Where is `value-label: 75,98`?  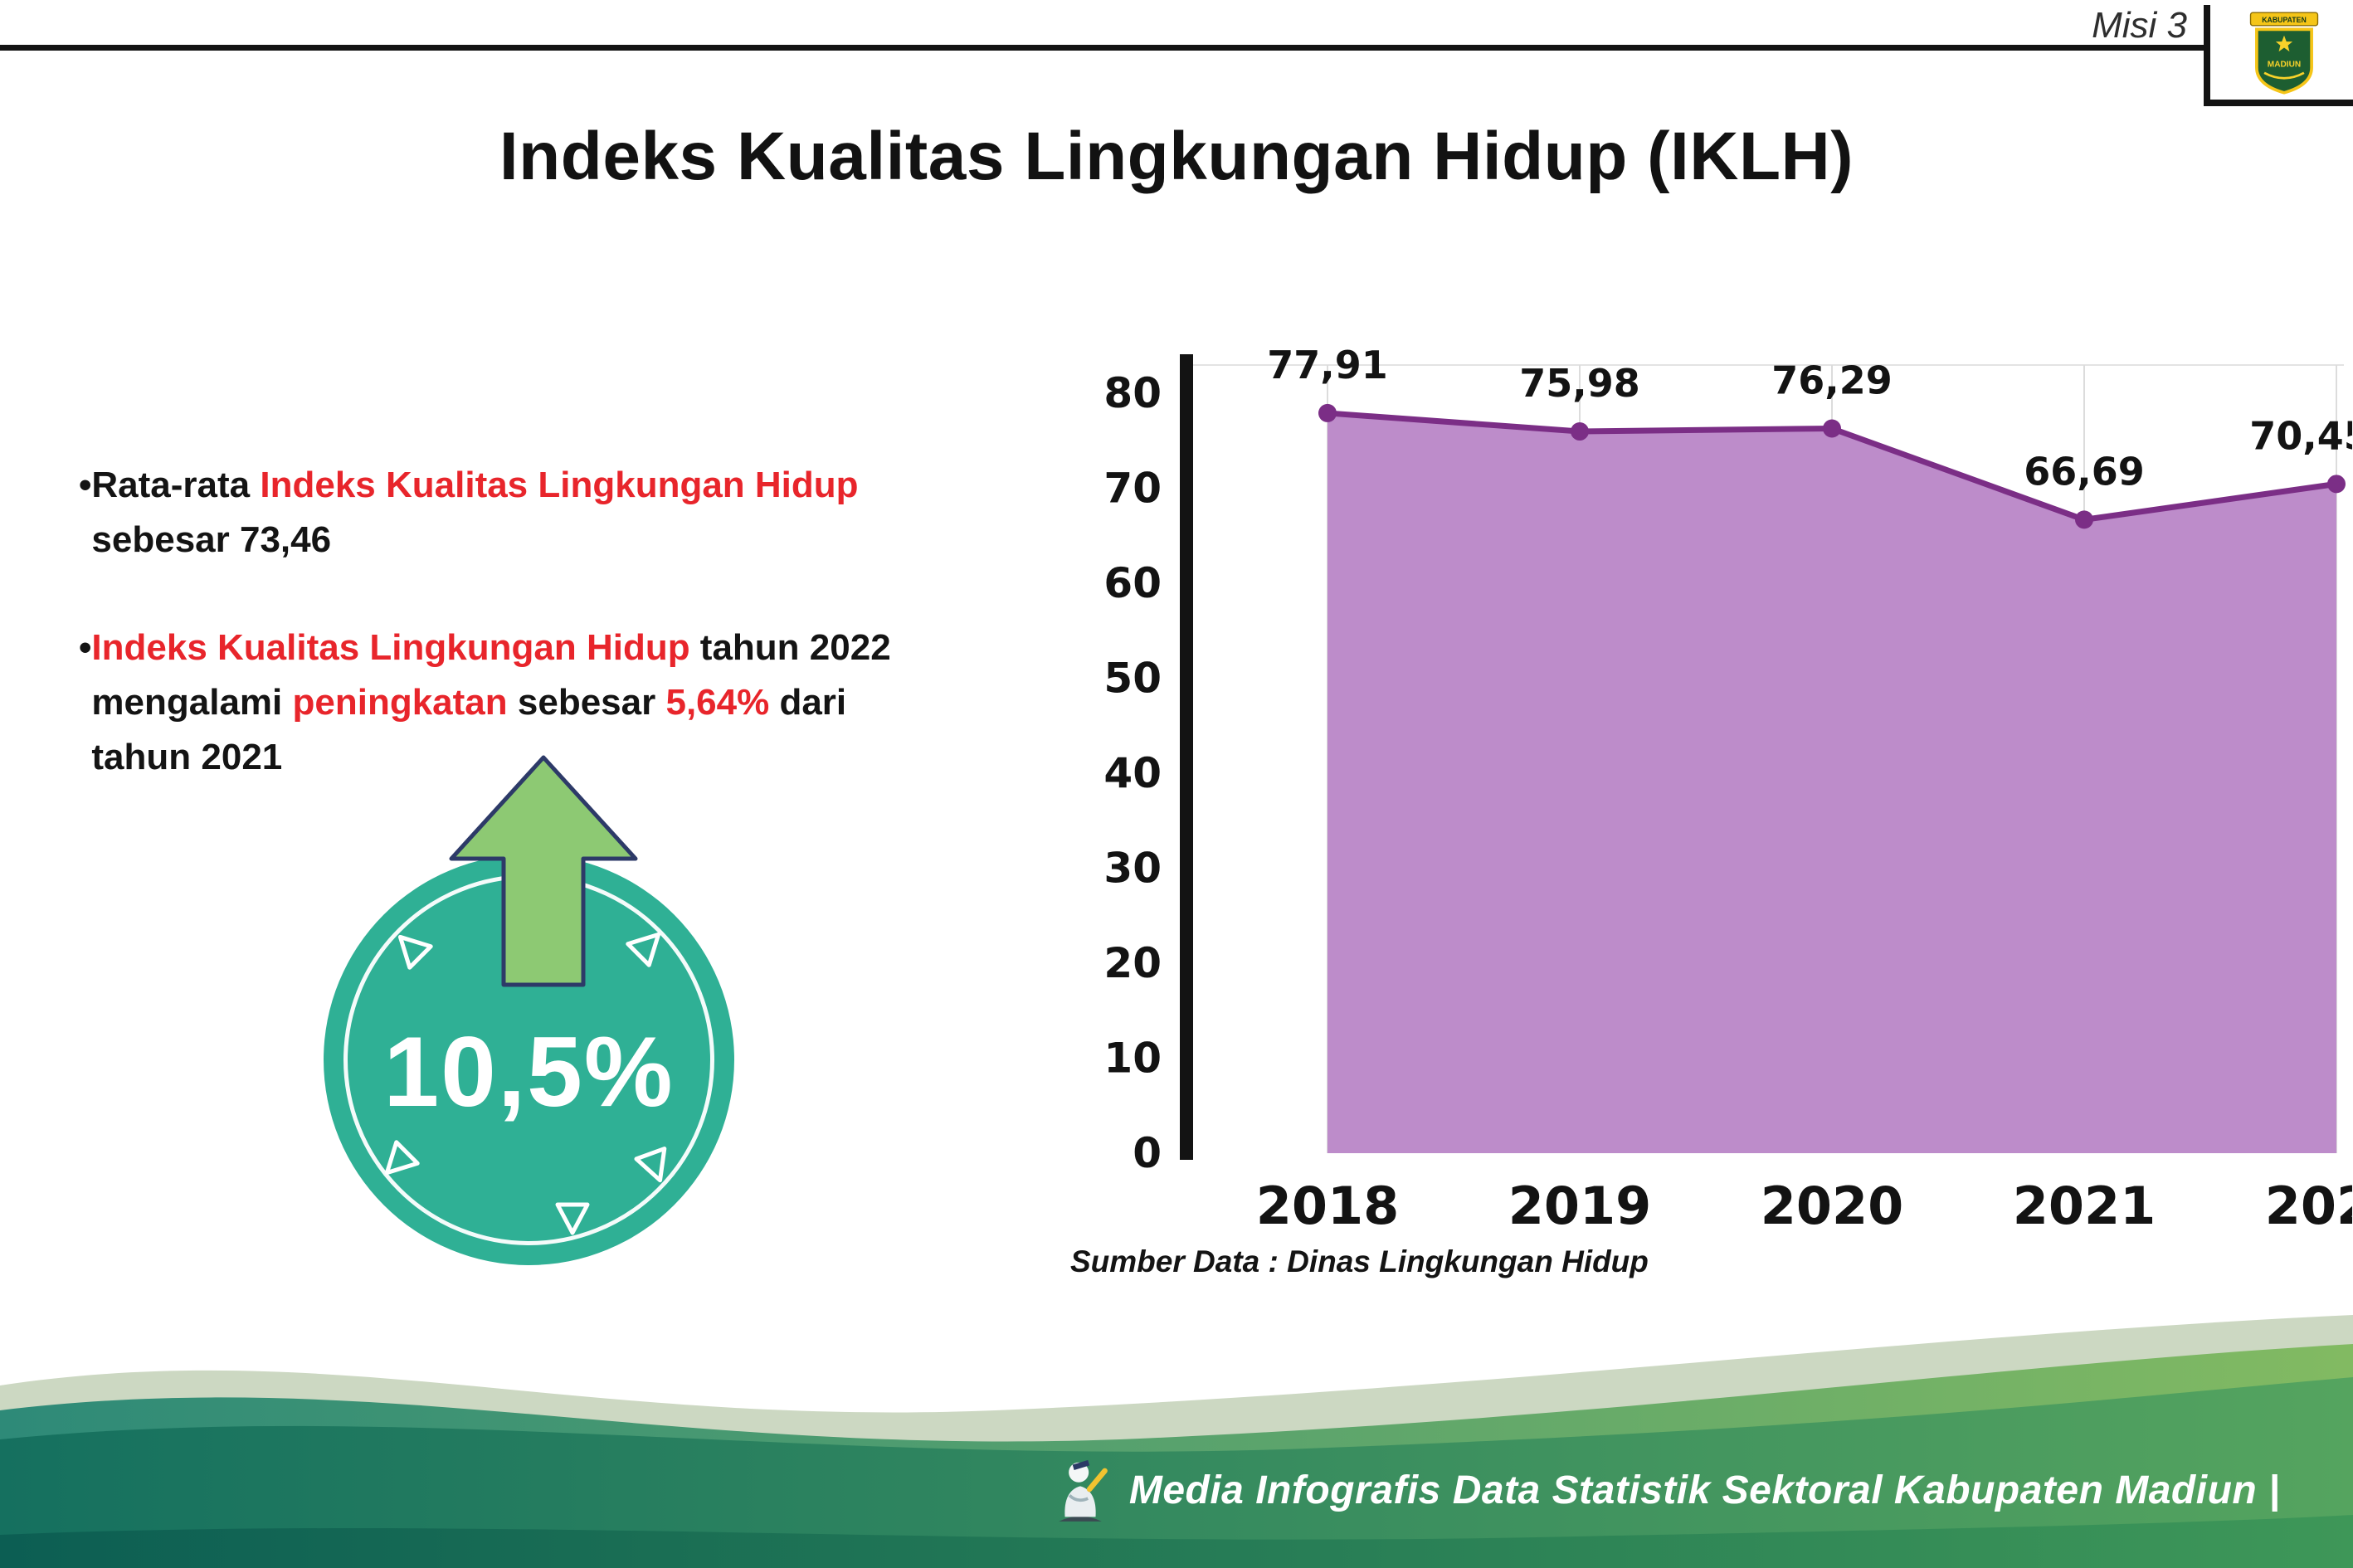 value-label: 75,98 is located at coordinates (1579, 383).